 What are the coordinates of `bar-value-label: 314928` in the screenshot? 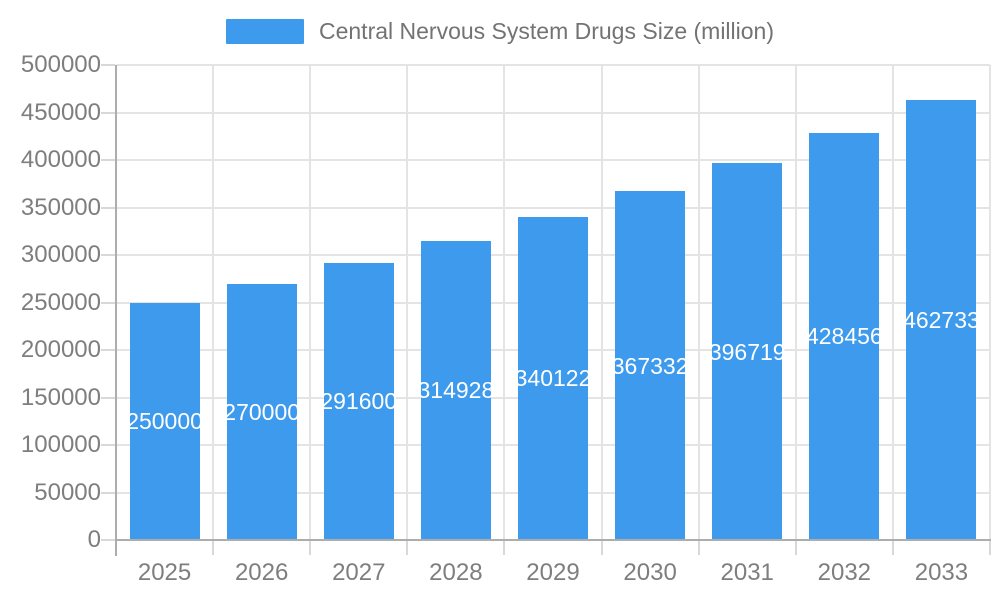 It's located at (456, 390).